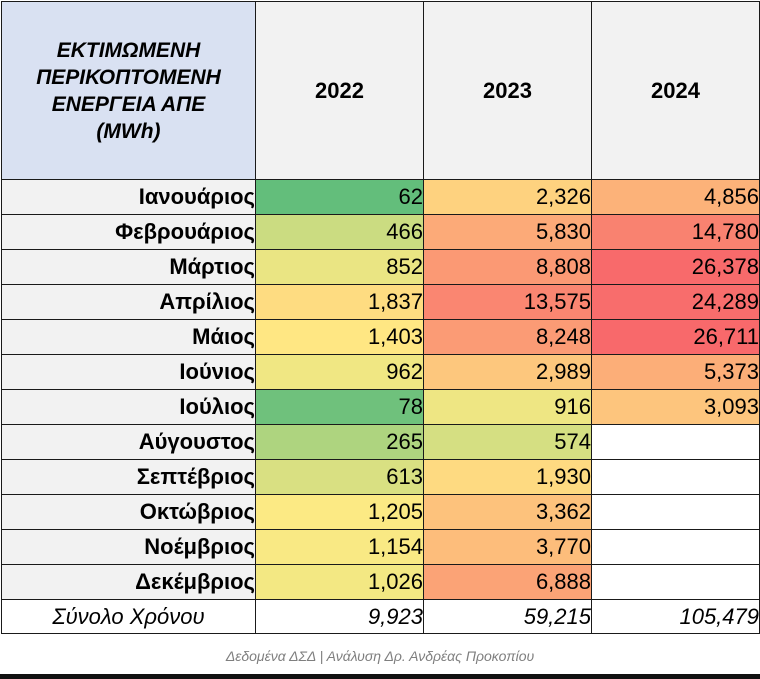 The width and height of the screenshot is (760, 679). What do you see at coordinates (128, 302) in the screenshot?
I see `row-label: Απρίλιος` at bounding box center [128, 302].